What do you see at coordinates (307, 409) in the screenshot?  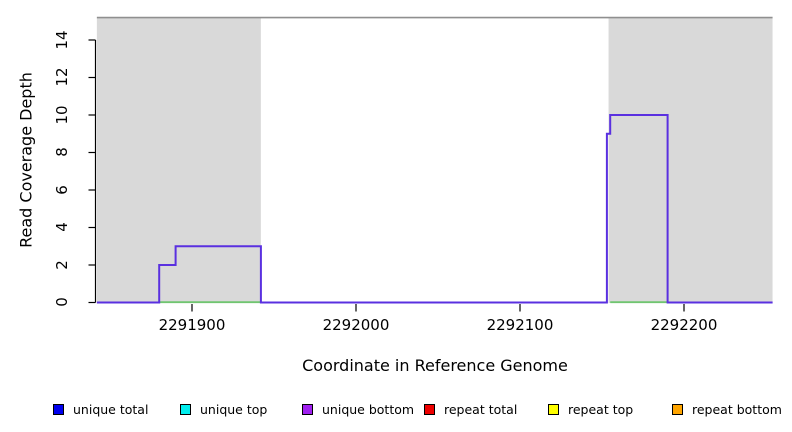 I see `legend-swatch-unique-bottom` at bounding box center [307, 409].